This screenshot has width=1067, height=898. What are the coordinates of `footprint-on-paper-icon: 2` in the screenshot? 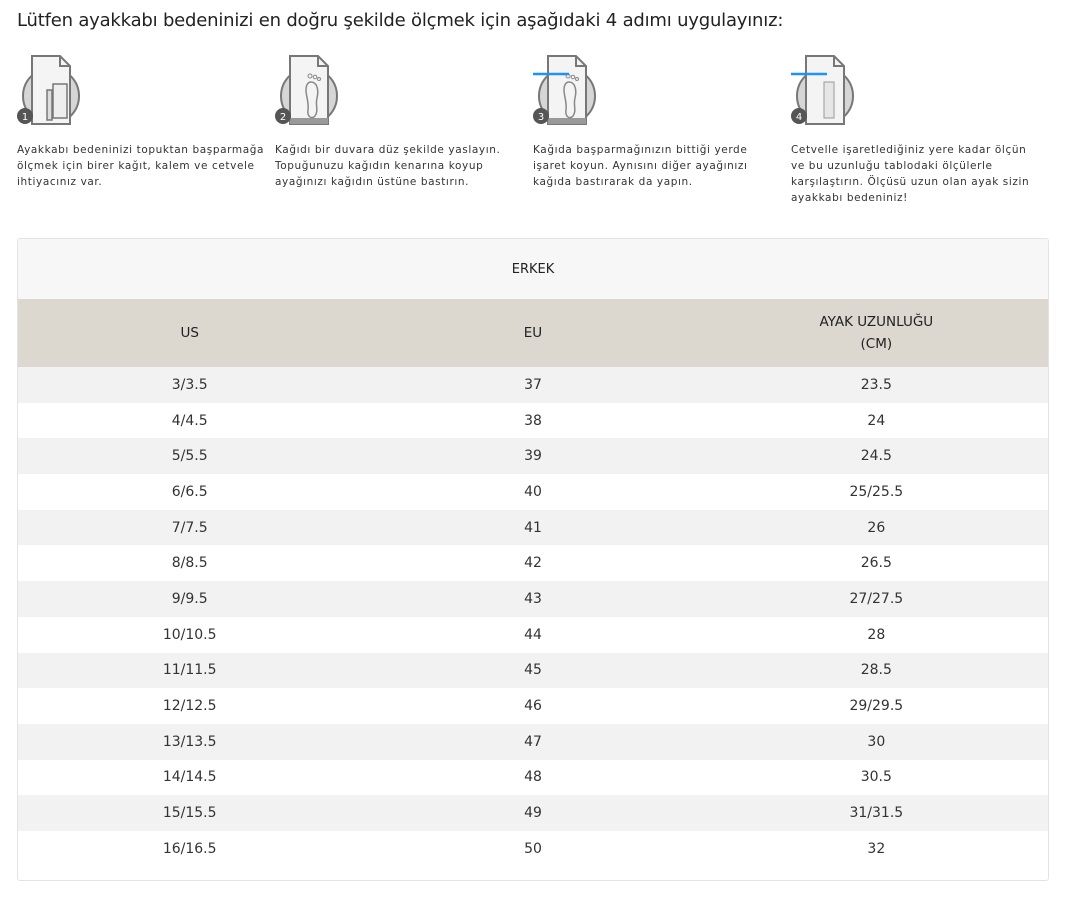 It's located at (306, 90).